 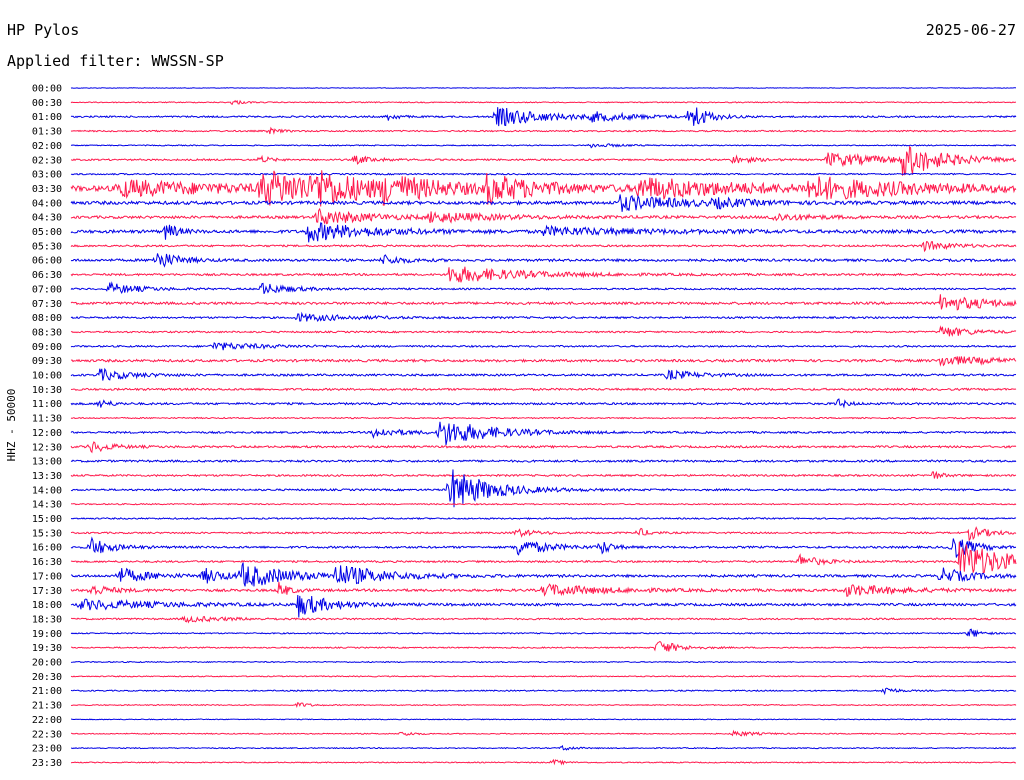 I want to click on row-time-label: 14:30, so click(x=47, y=505).